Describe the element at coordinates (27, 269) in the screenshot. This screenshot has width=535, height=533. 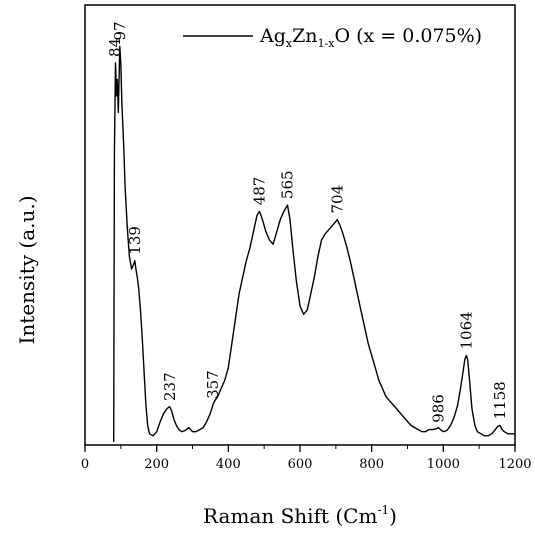
I see `y-axis-label: Intensity (a.u.)` at that location.